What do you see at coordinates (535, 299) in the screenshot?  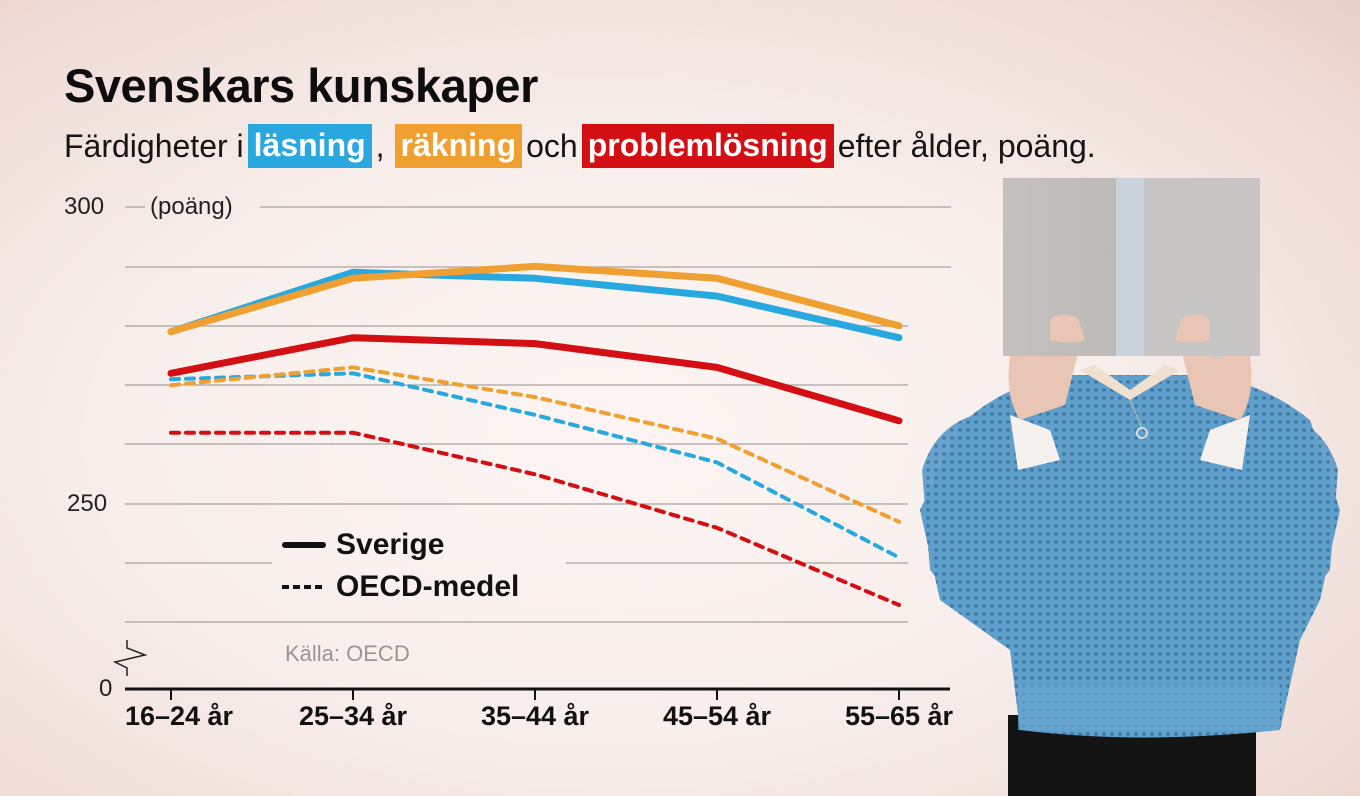 I see `series-sverige-räkning` at bounding box center [535, 299].